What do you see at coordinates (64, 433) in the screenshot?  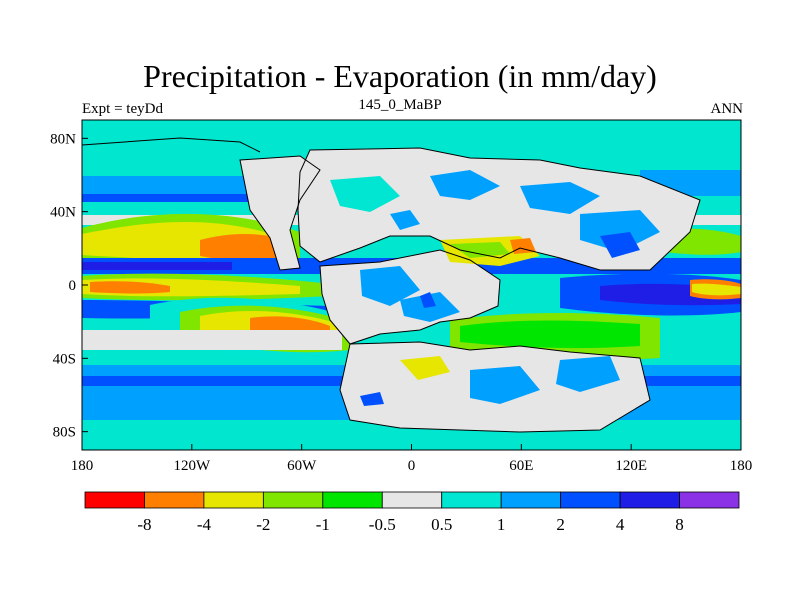 I see `y-tick-label: 80S` at bounding box center [64, 433].